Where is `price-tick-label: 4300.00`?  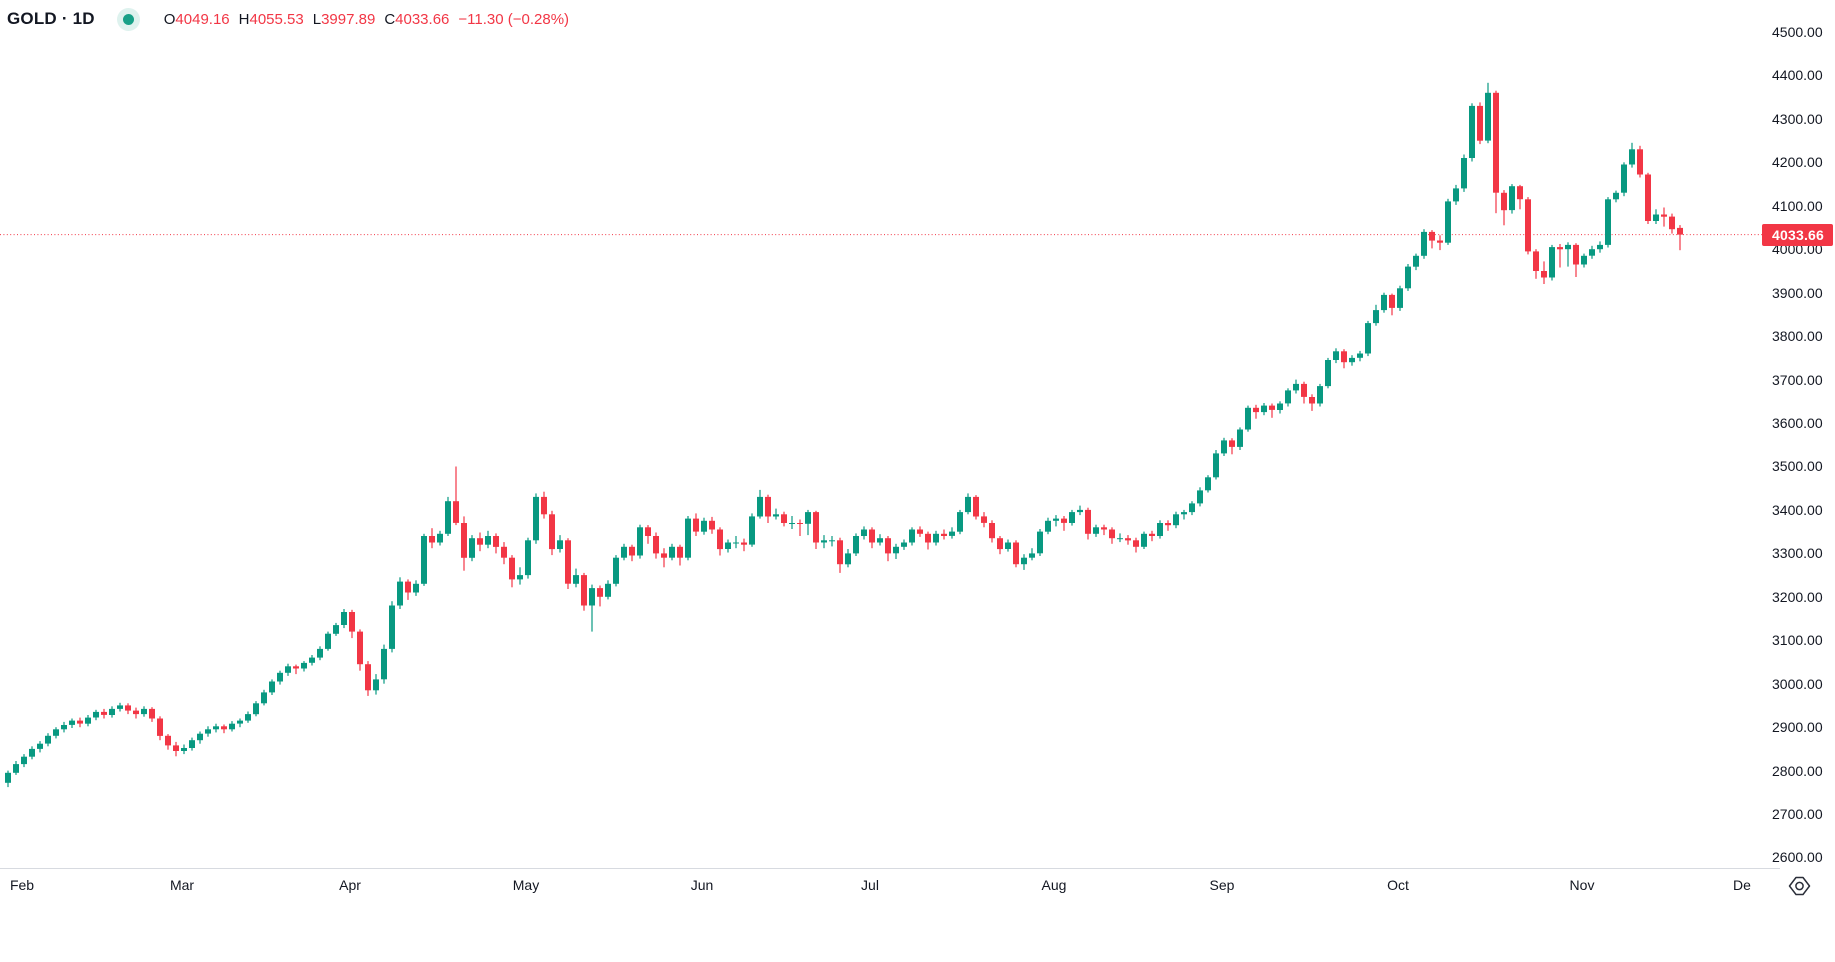
price-tick-label: 4300.00 is located at coordinates (1797, 119).